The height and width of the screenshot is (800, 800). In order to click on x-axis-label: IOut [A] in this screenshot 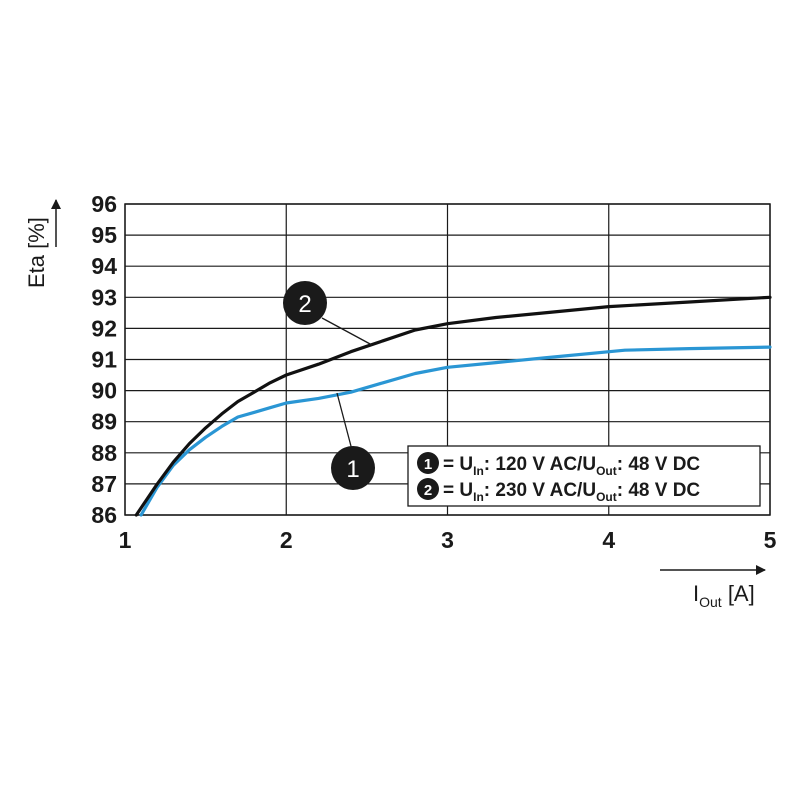, I will do `click(724, 595)`.